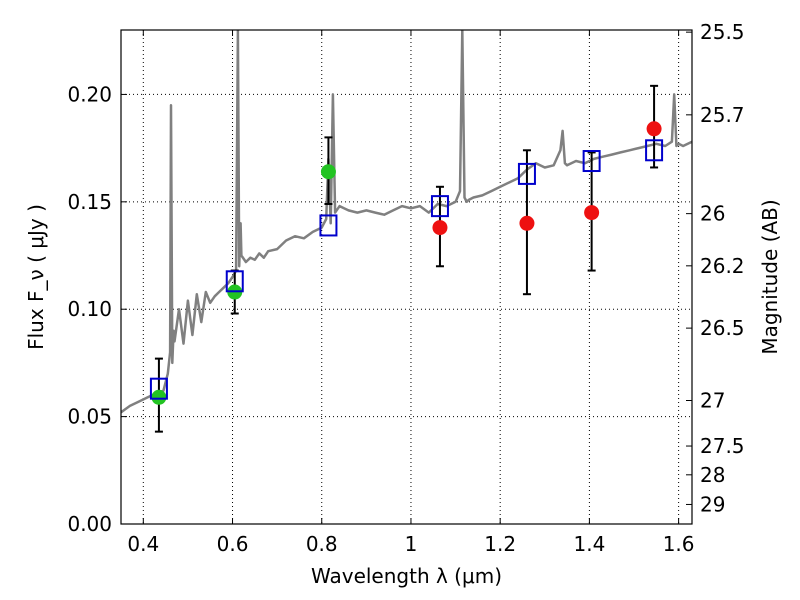 This screenshot has height=600, width=800. Describe the element at coordinates (36, 277) in the screenshot. I see `y-axis-label: Flux F_ν ( μJy )` at that location.